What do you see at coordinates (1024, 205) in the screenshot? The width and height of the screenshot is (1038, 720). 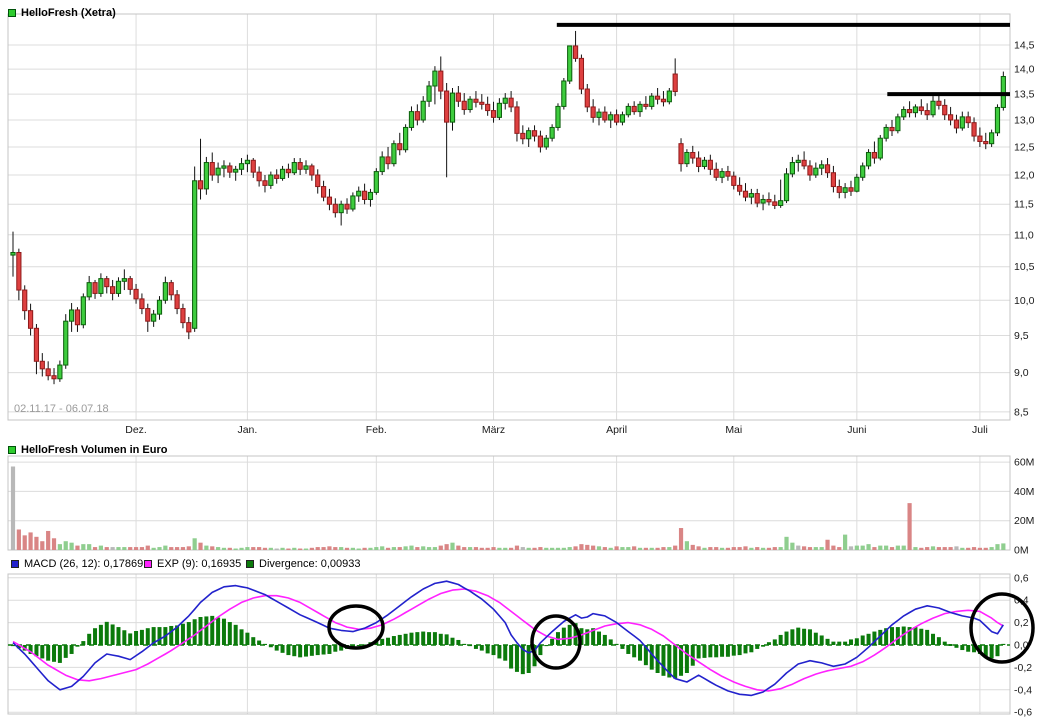 I see `svg-text: 11,5` at bounding box center [1024, 205].